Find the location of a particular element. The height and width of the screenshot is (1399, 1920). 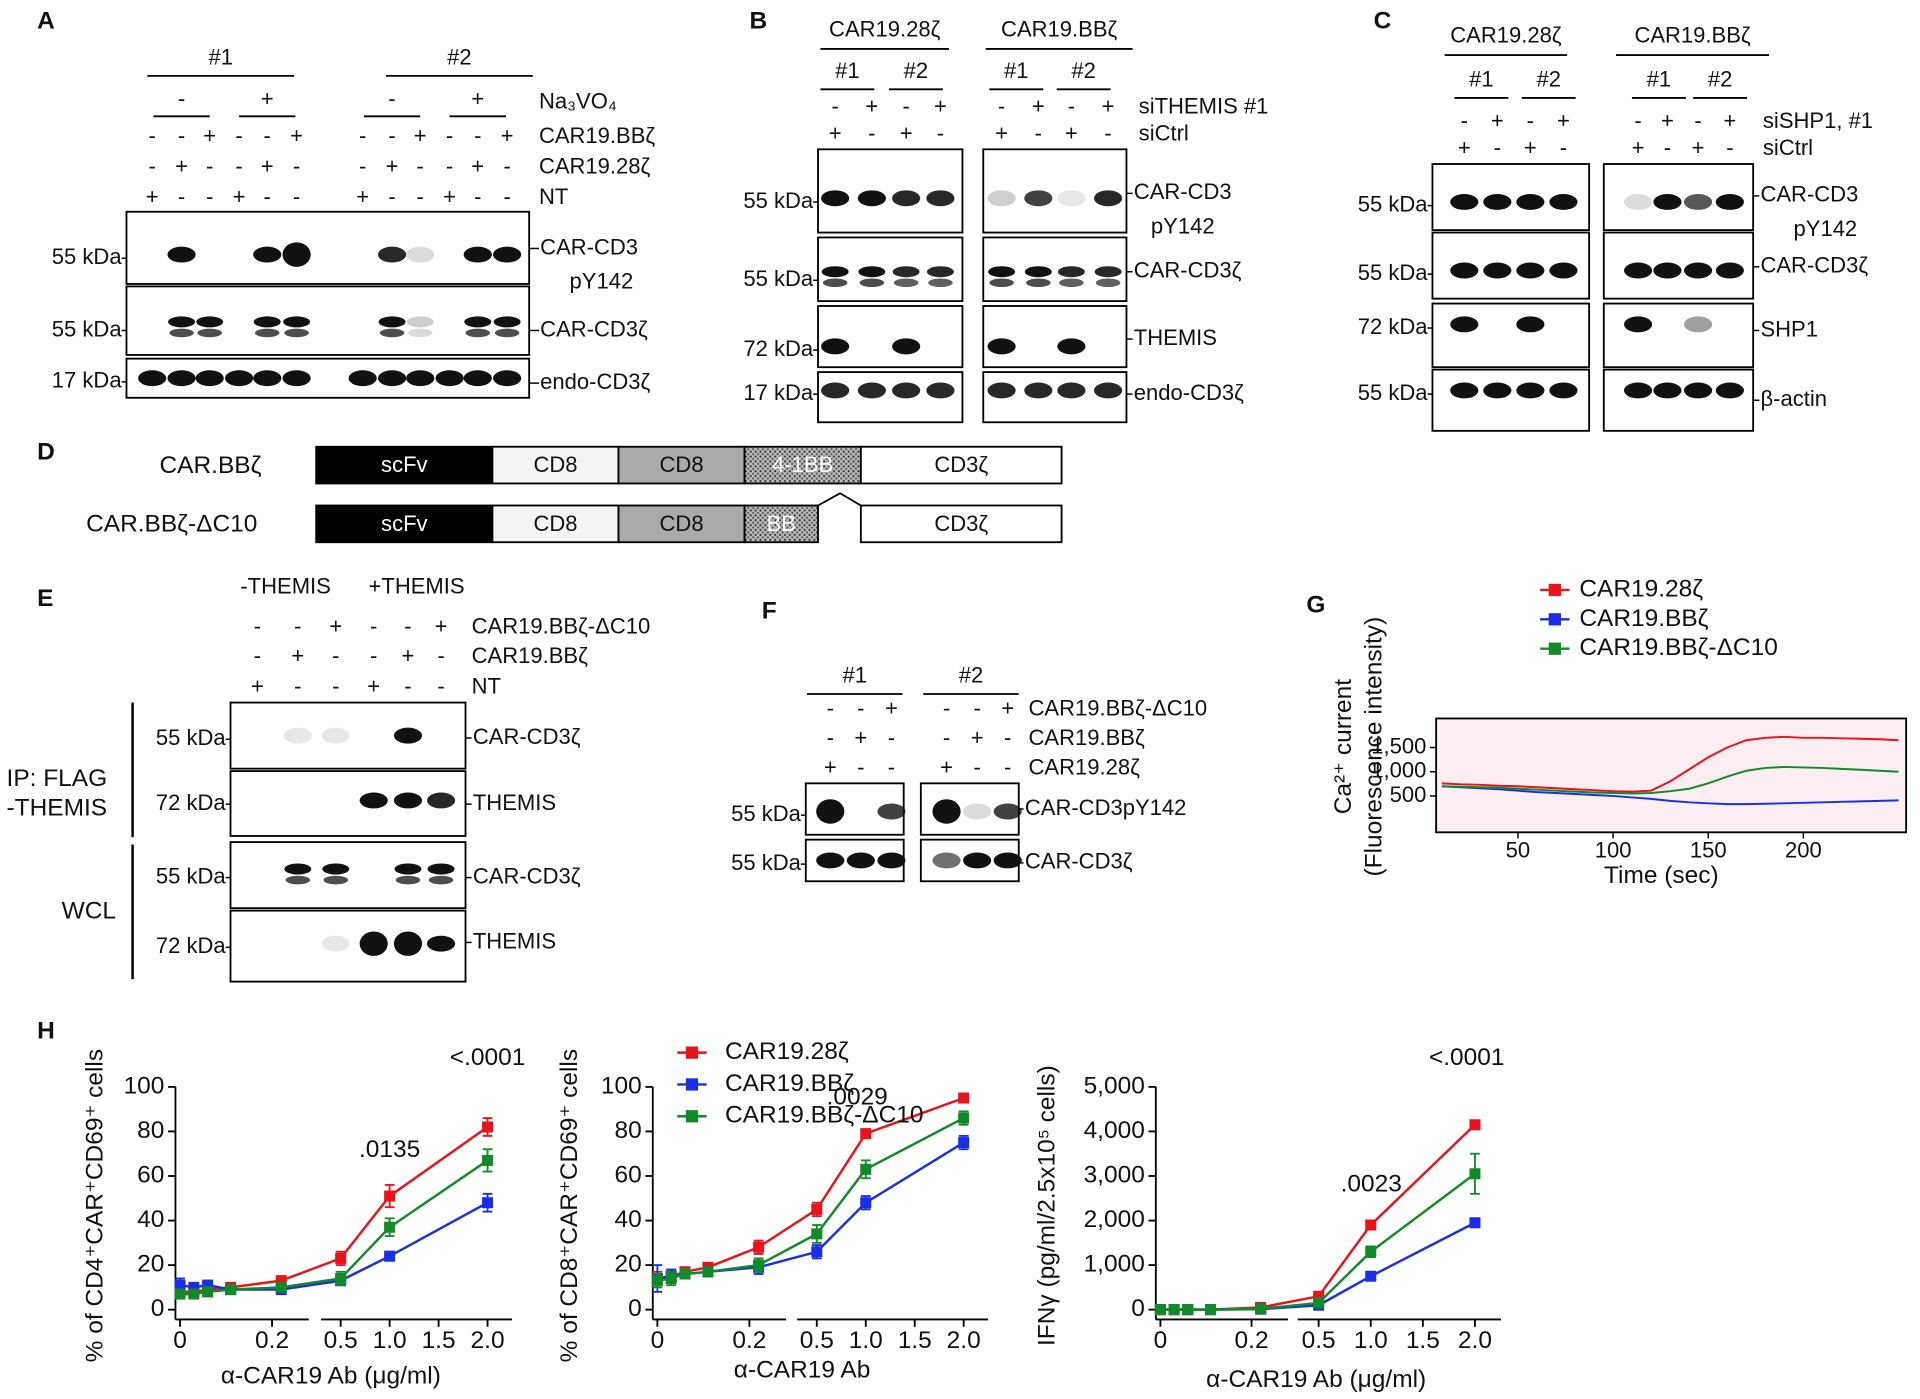

y-axis-label: IFNγ (pg/ml/2.5x10⁵ cells) is located at coordinates (1047, 1205).